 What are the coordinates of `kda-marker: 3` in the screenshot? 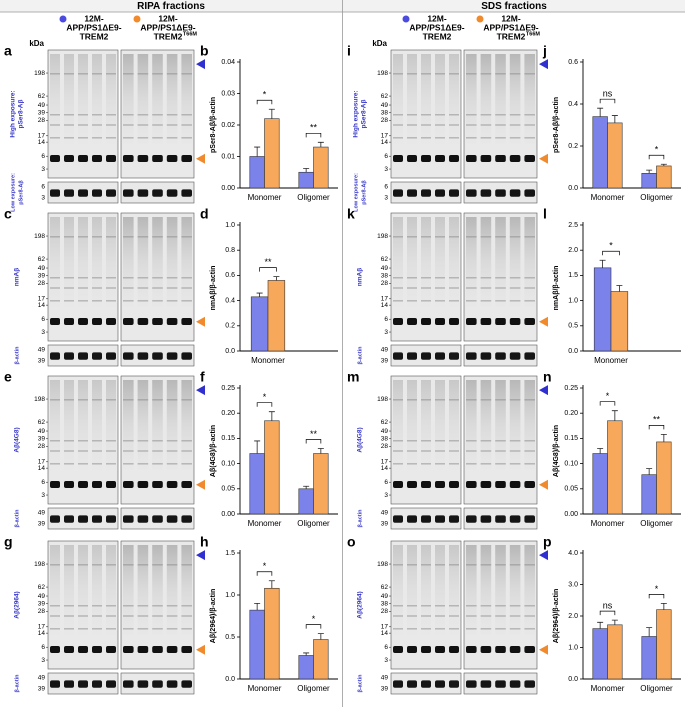 It's located at (43, 660).